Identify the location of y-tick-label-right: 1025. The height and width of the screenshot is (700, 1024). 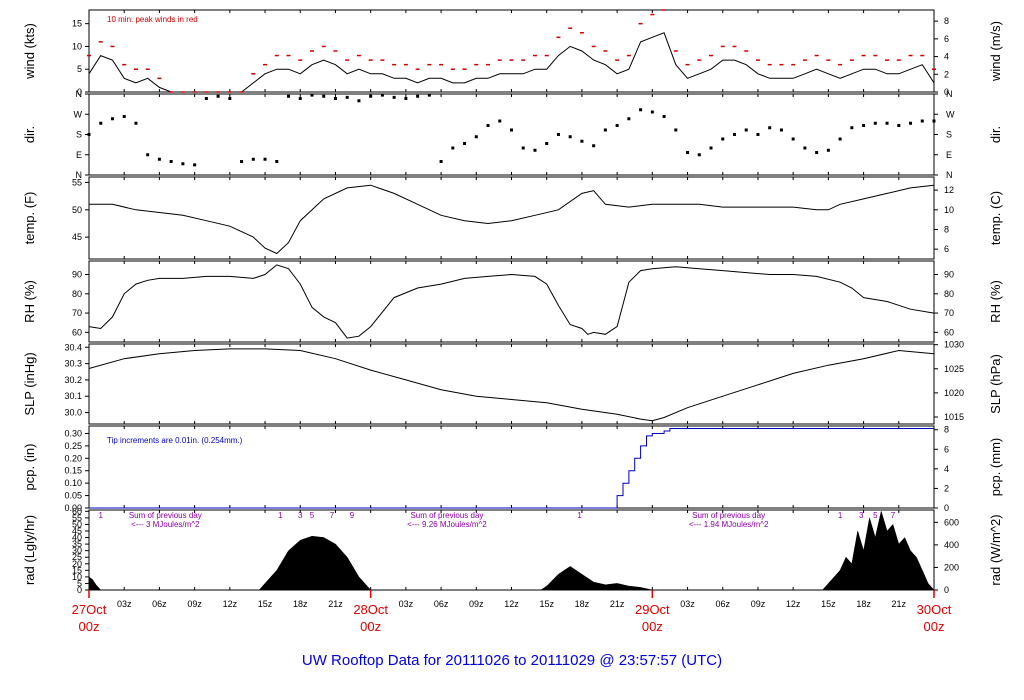
(954, 369).